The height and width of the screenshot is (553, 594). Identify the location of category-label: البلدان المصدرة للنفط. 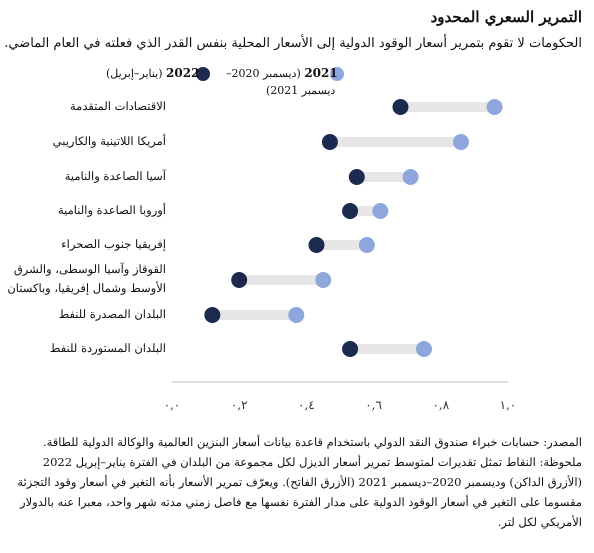
(112, 314).